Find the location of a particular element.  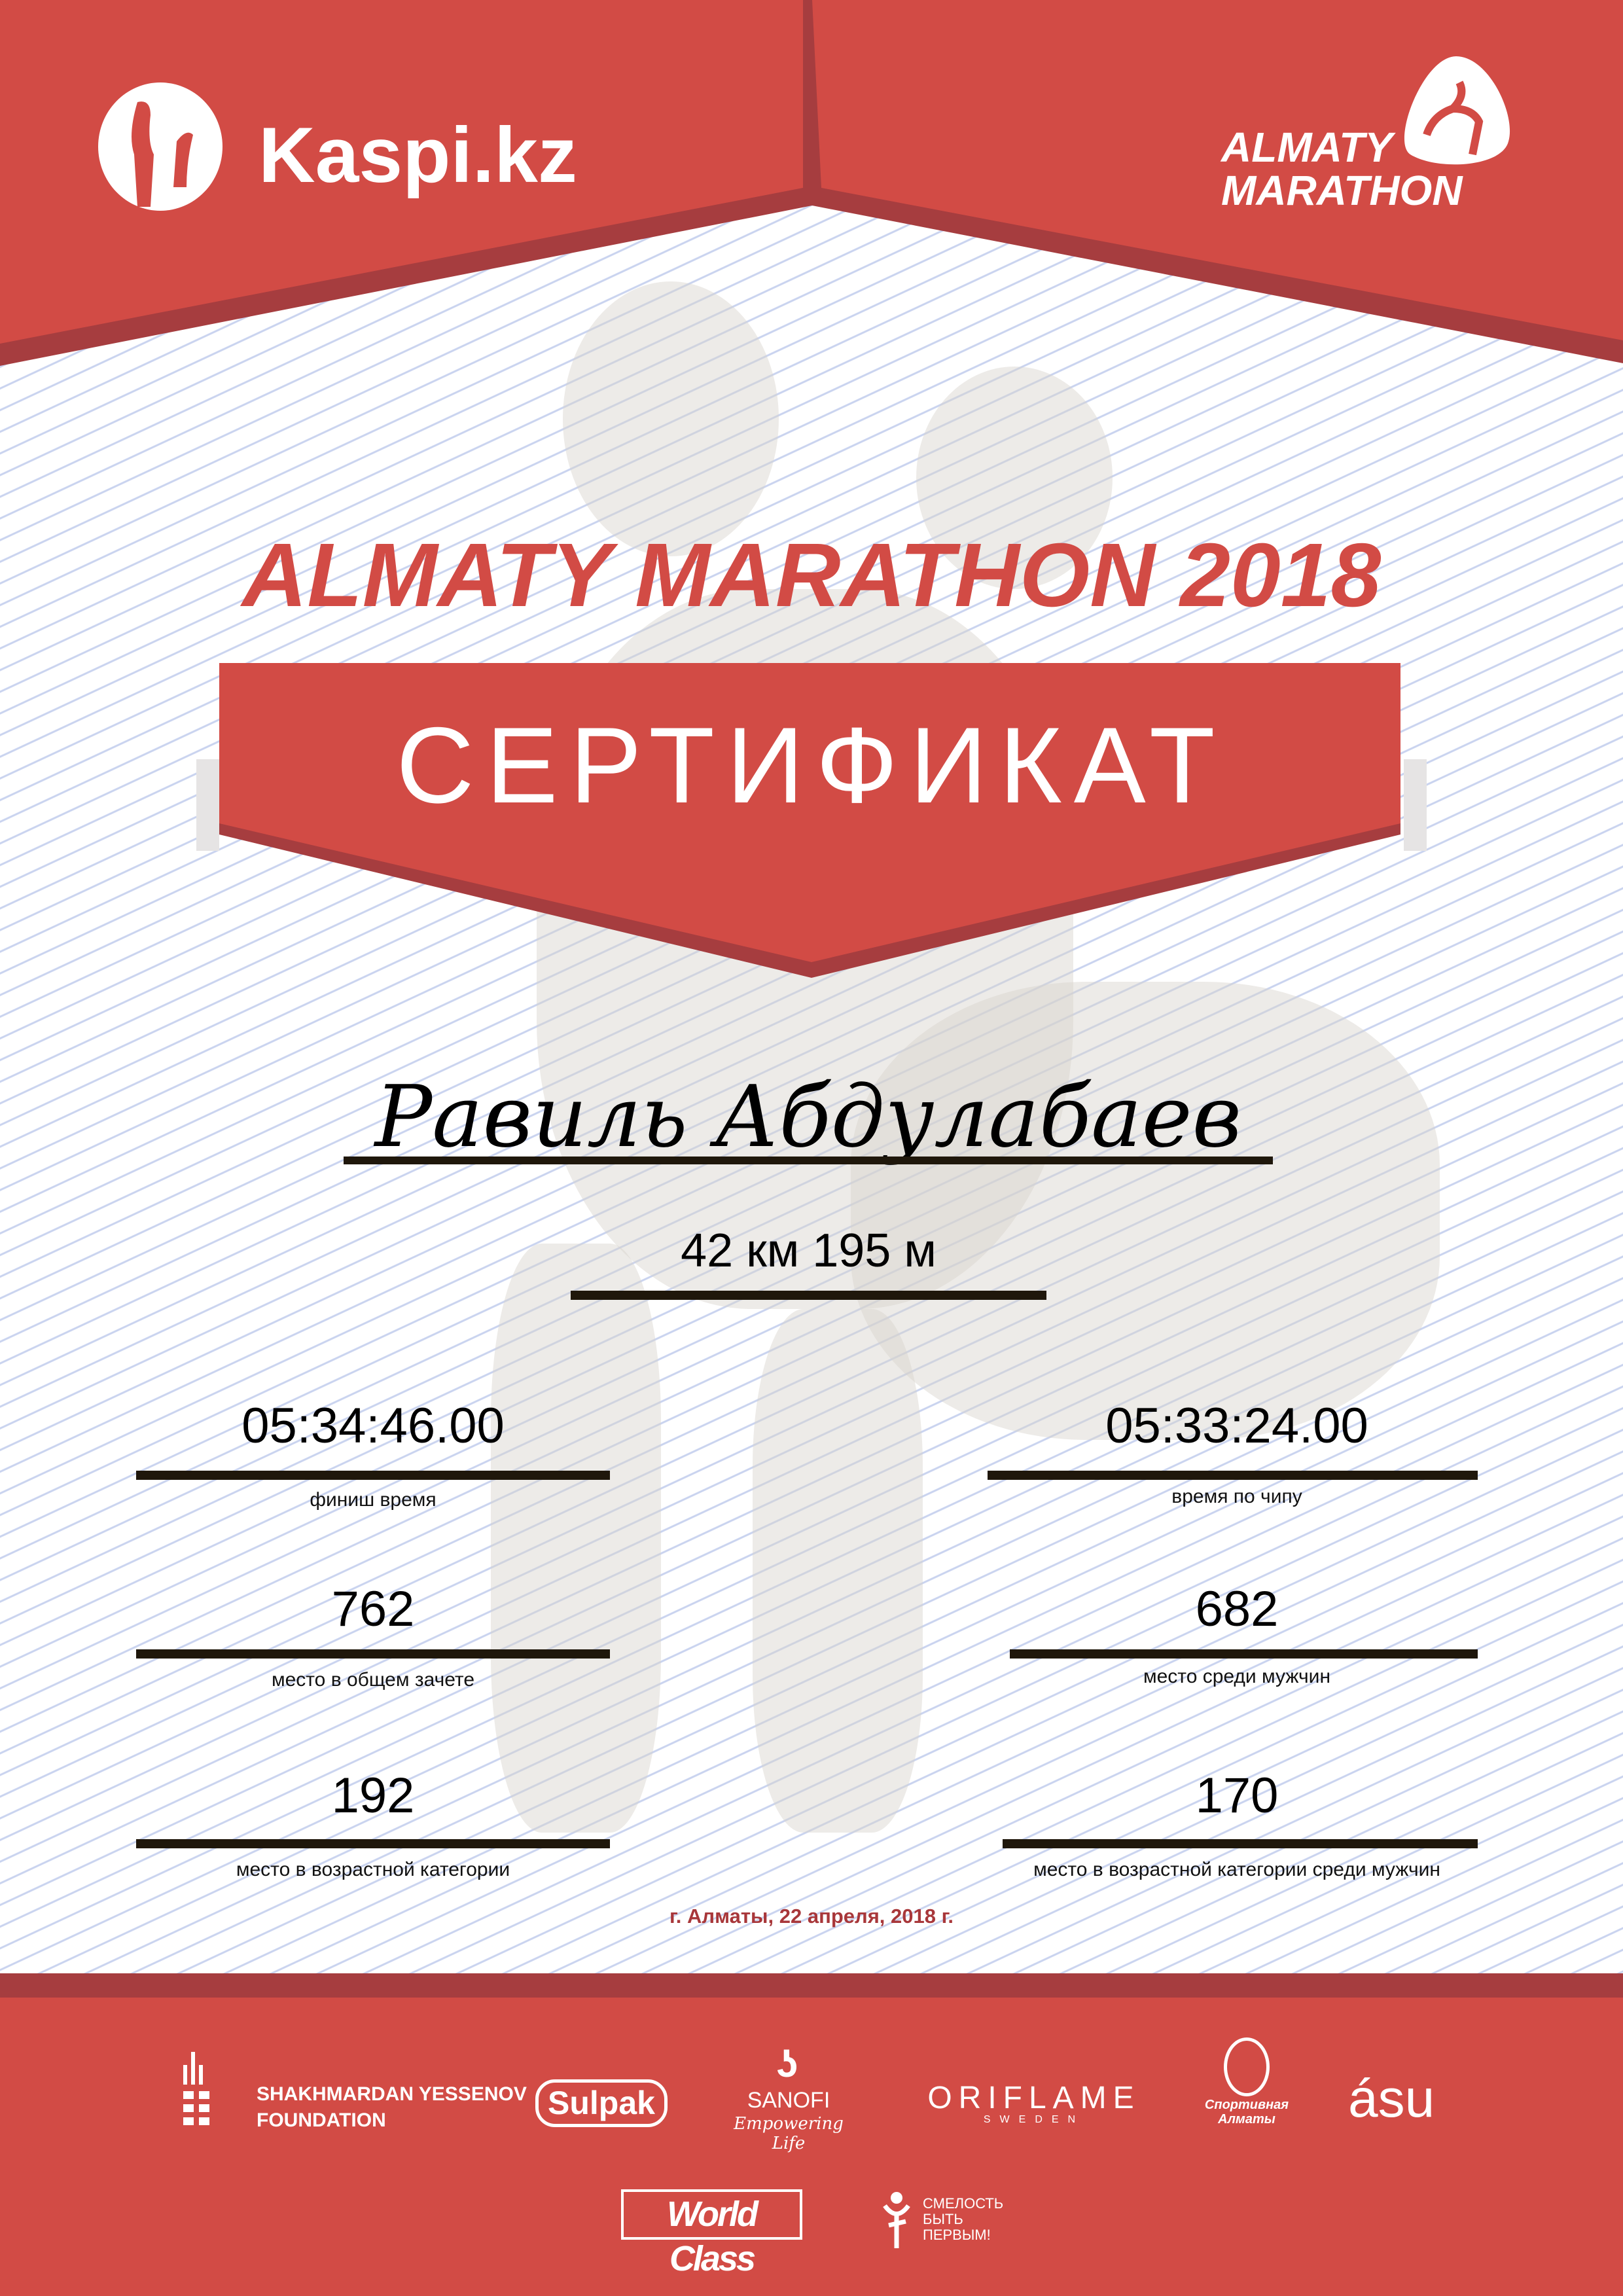

sanofi-bird-icon: ʖ is located at coordinates (787, 2063).